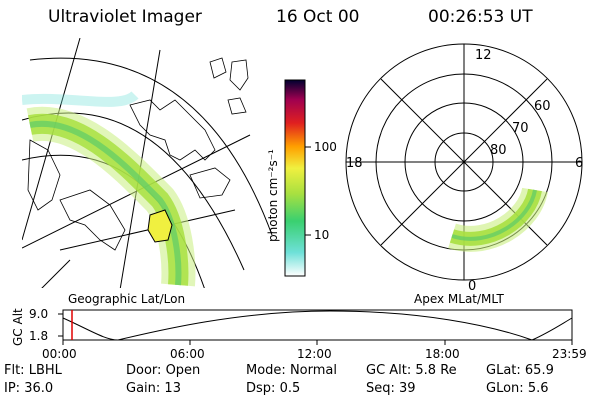 Image resolution: width=600 pixels, height=400 pixels. I want to click on polar-hour-6: 6, so click(579, 163).